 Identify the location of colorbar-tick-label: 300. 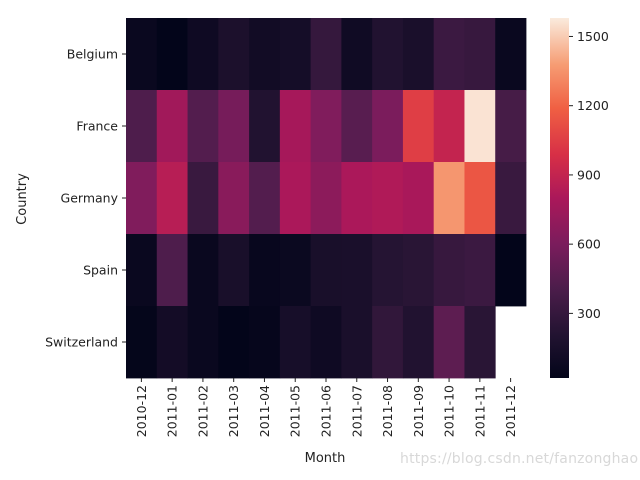
(589, 313).